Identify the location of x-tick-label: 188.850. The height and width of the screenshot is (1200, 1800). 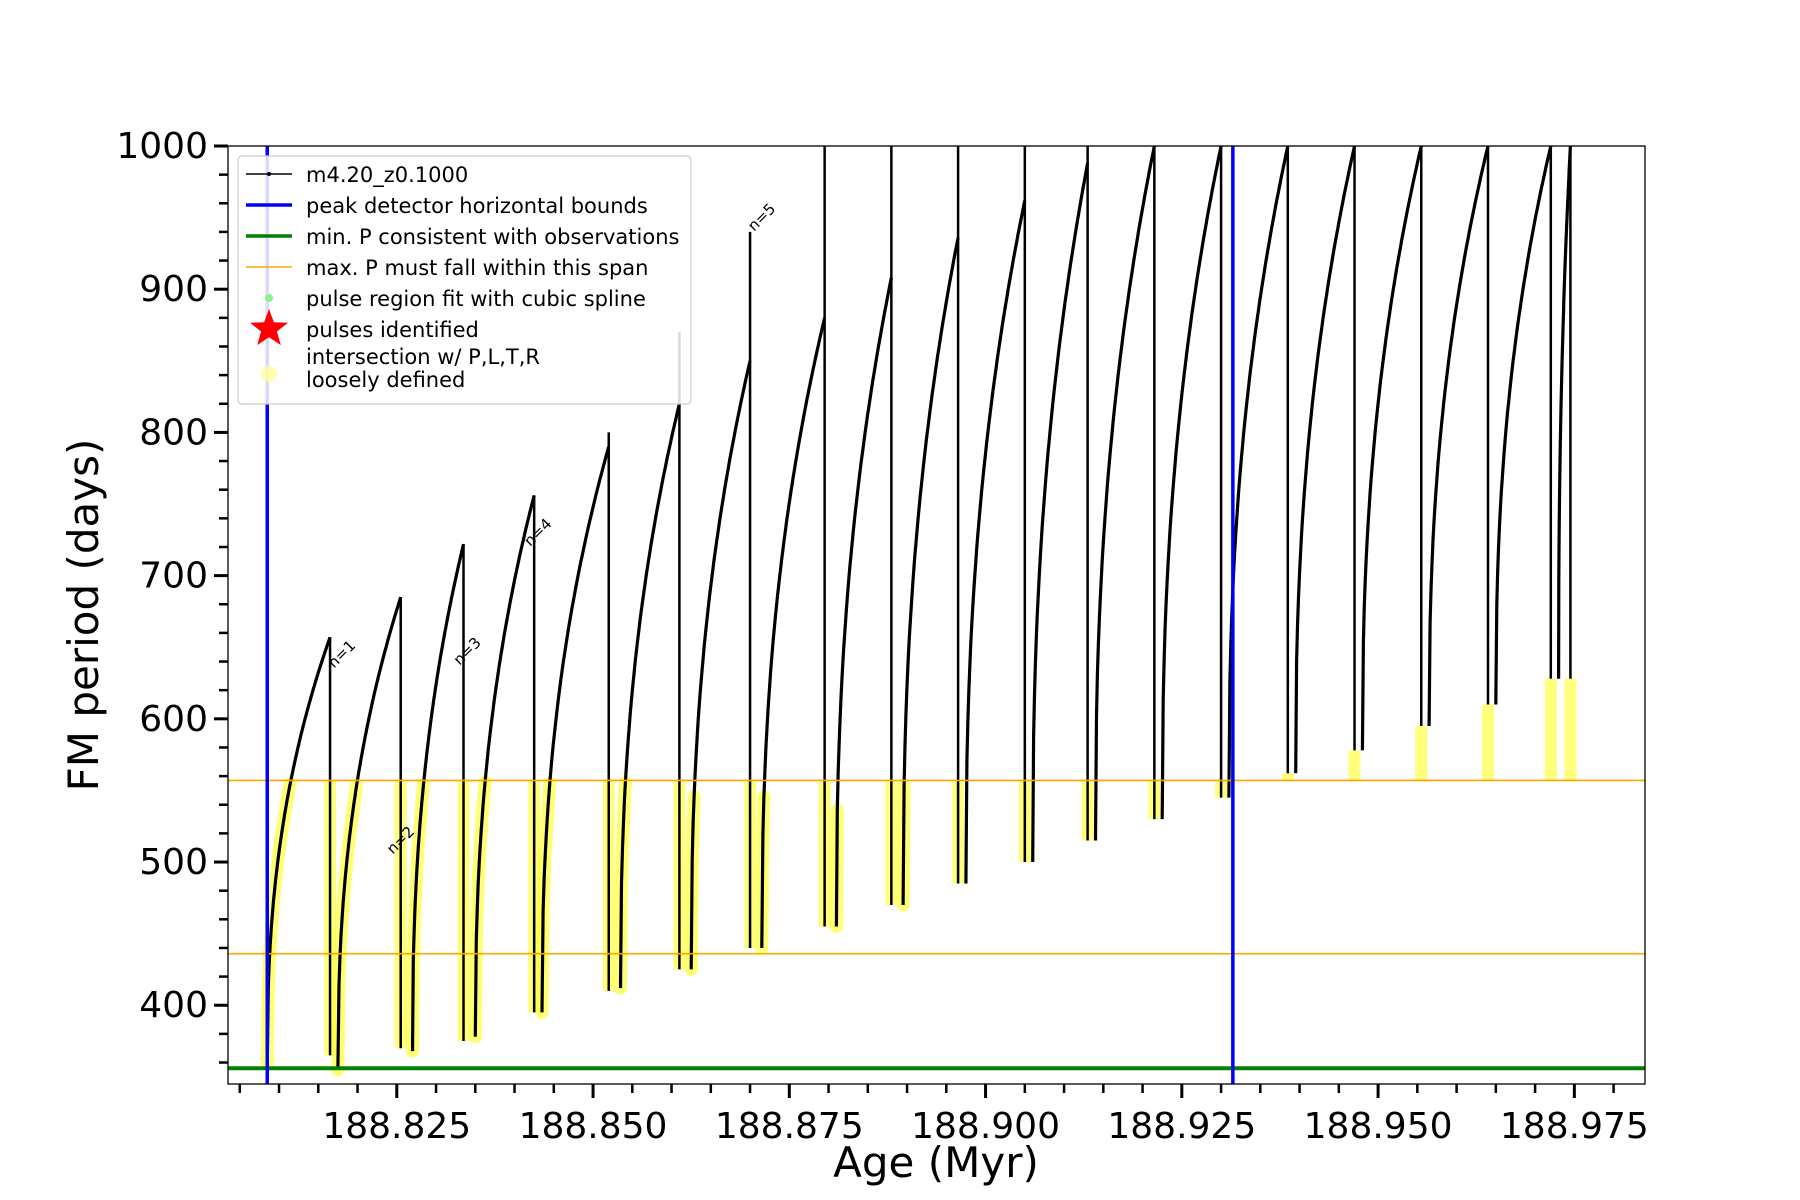
(593, 1126).